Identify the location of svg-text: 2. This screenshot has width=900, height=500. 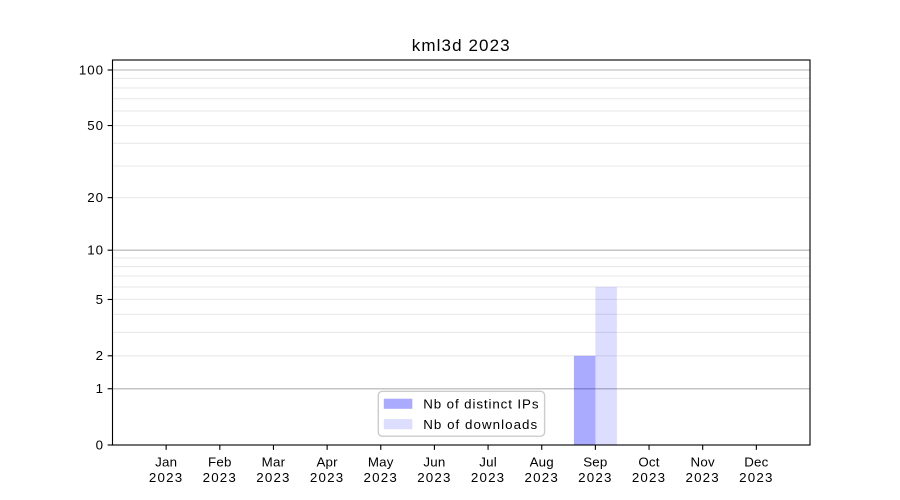
(100, 355).